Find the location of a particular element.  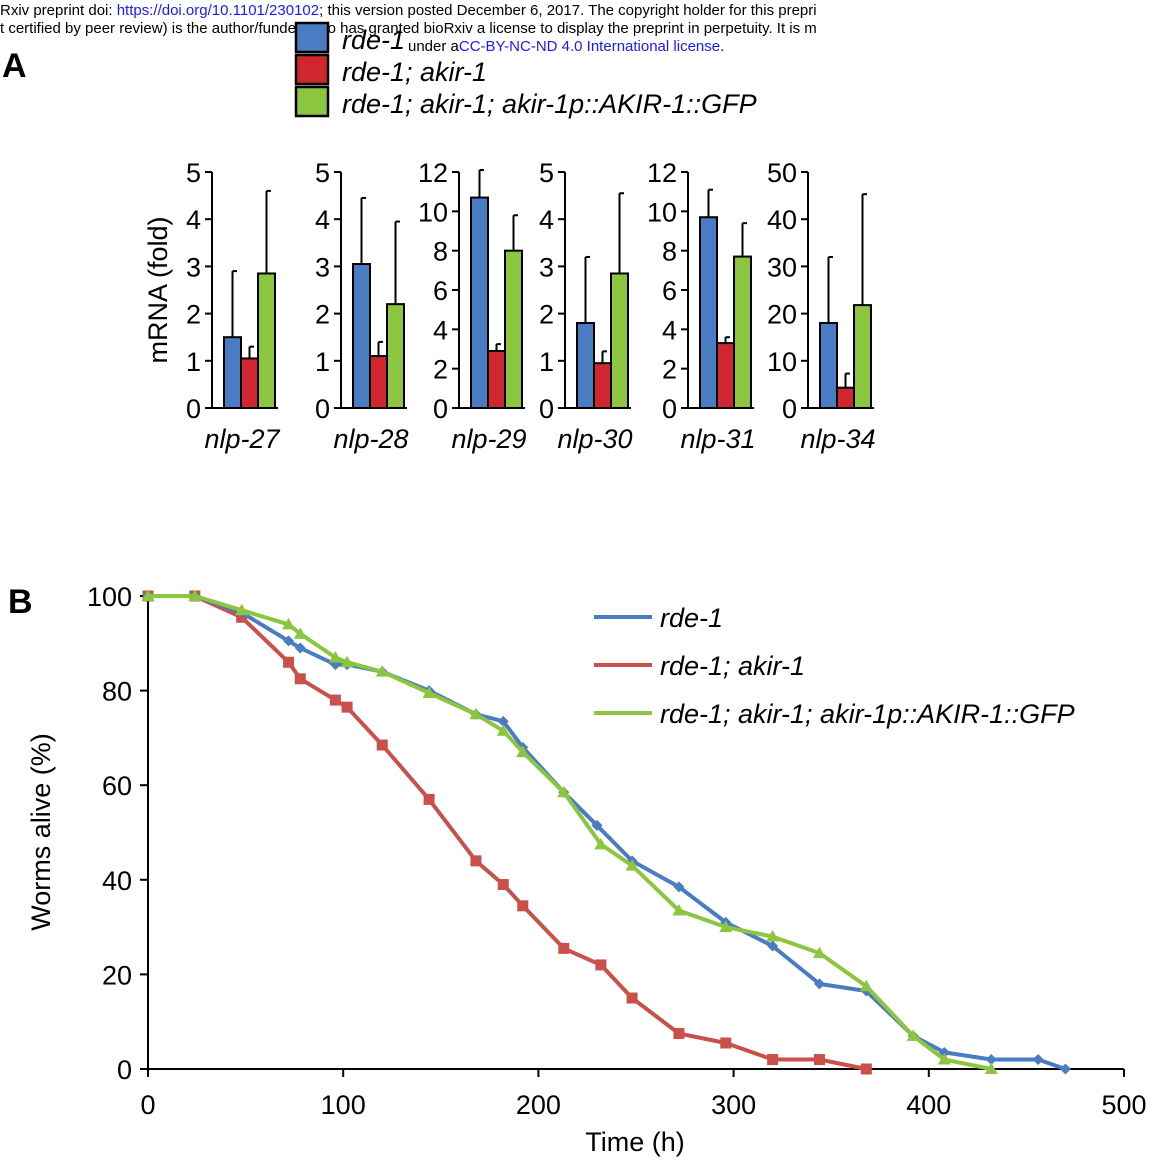

x-tick-label: 200 is located at coordinates (538, 1105).